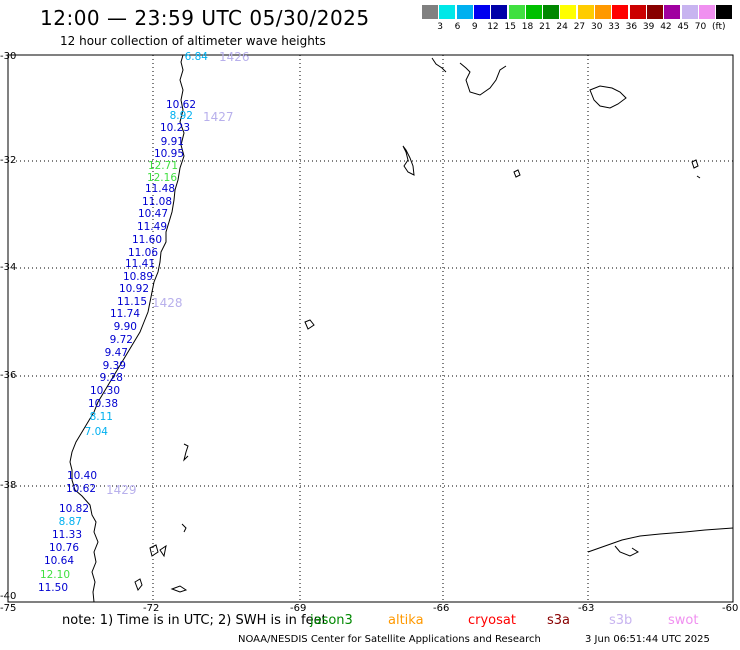 Image resolution: width=740 pixels, height=650 pixels. I want to click on legend-label: 39, so click(648, 27).